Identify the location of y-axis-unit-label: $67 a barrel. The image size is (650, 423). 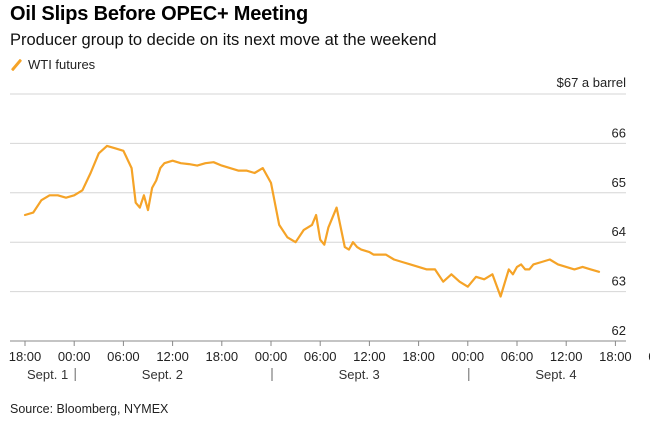
(591, 82).